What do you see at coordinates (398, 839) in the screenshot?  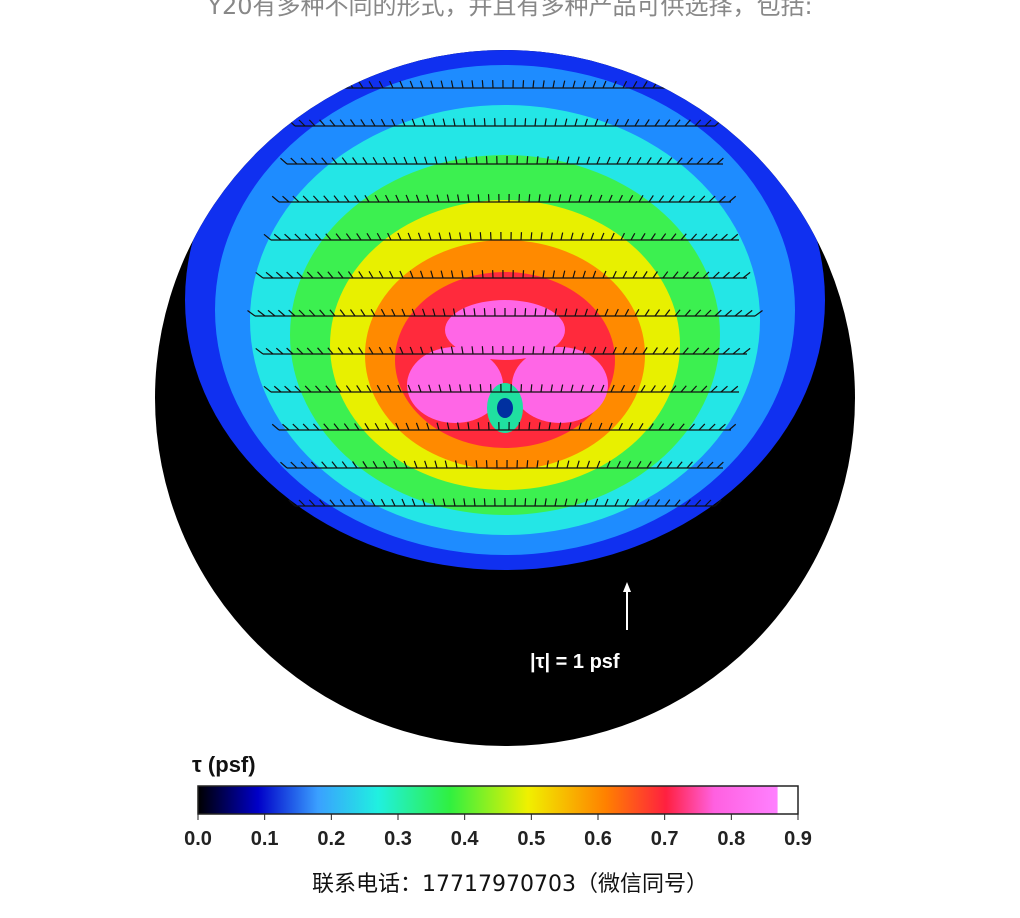 I see `colorbar-tick-label: 0.3` at bounding box center [398, 839].